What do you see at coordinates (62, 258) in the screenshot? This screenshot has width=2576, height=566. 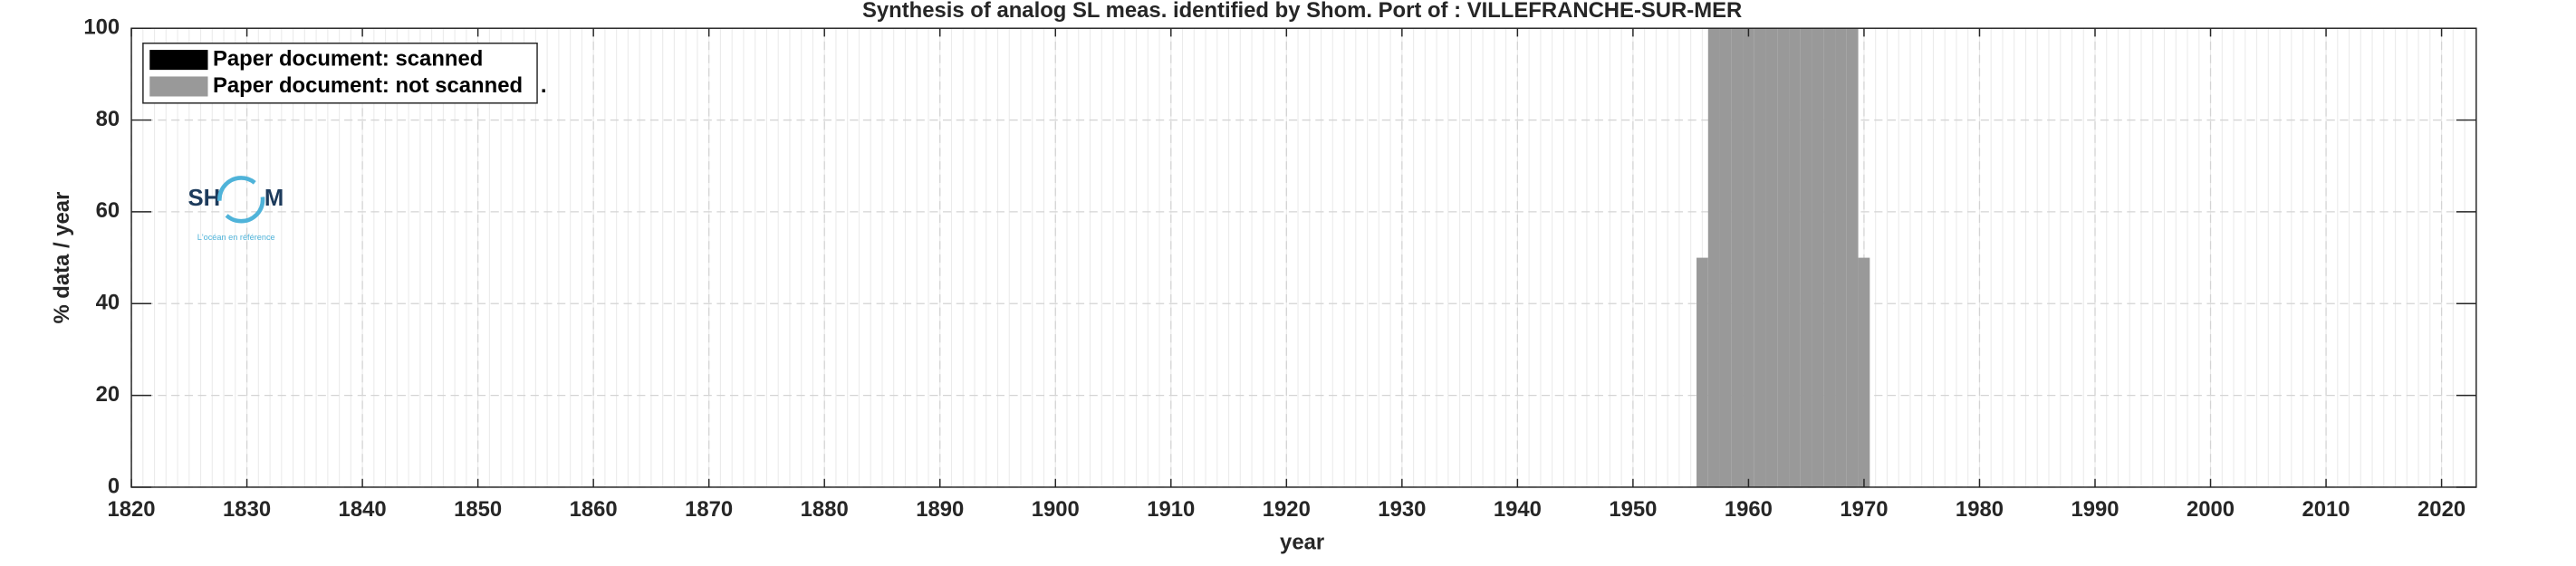 I see `y-axis-label: % data / year` at bounding box center [62, 258].